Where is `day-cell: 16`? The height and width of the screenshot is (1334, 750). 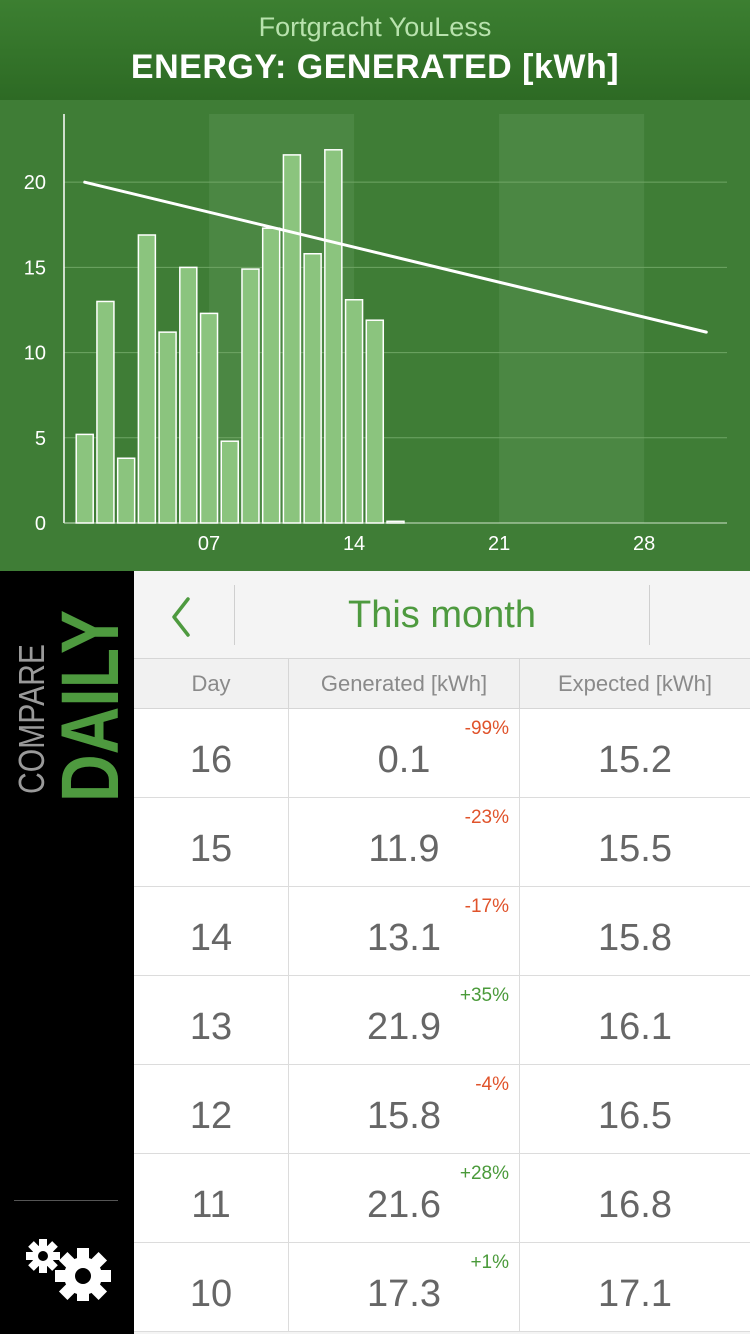
day-cell: 16 is located at coordinates (211, 753).